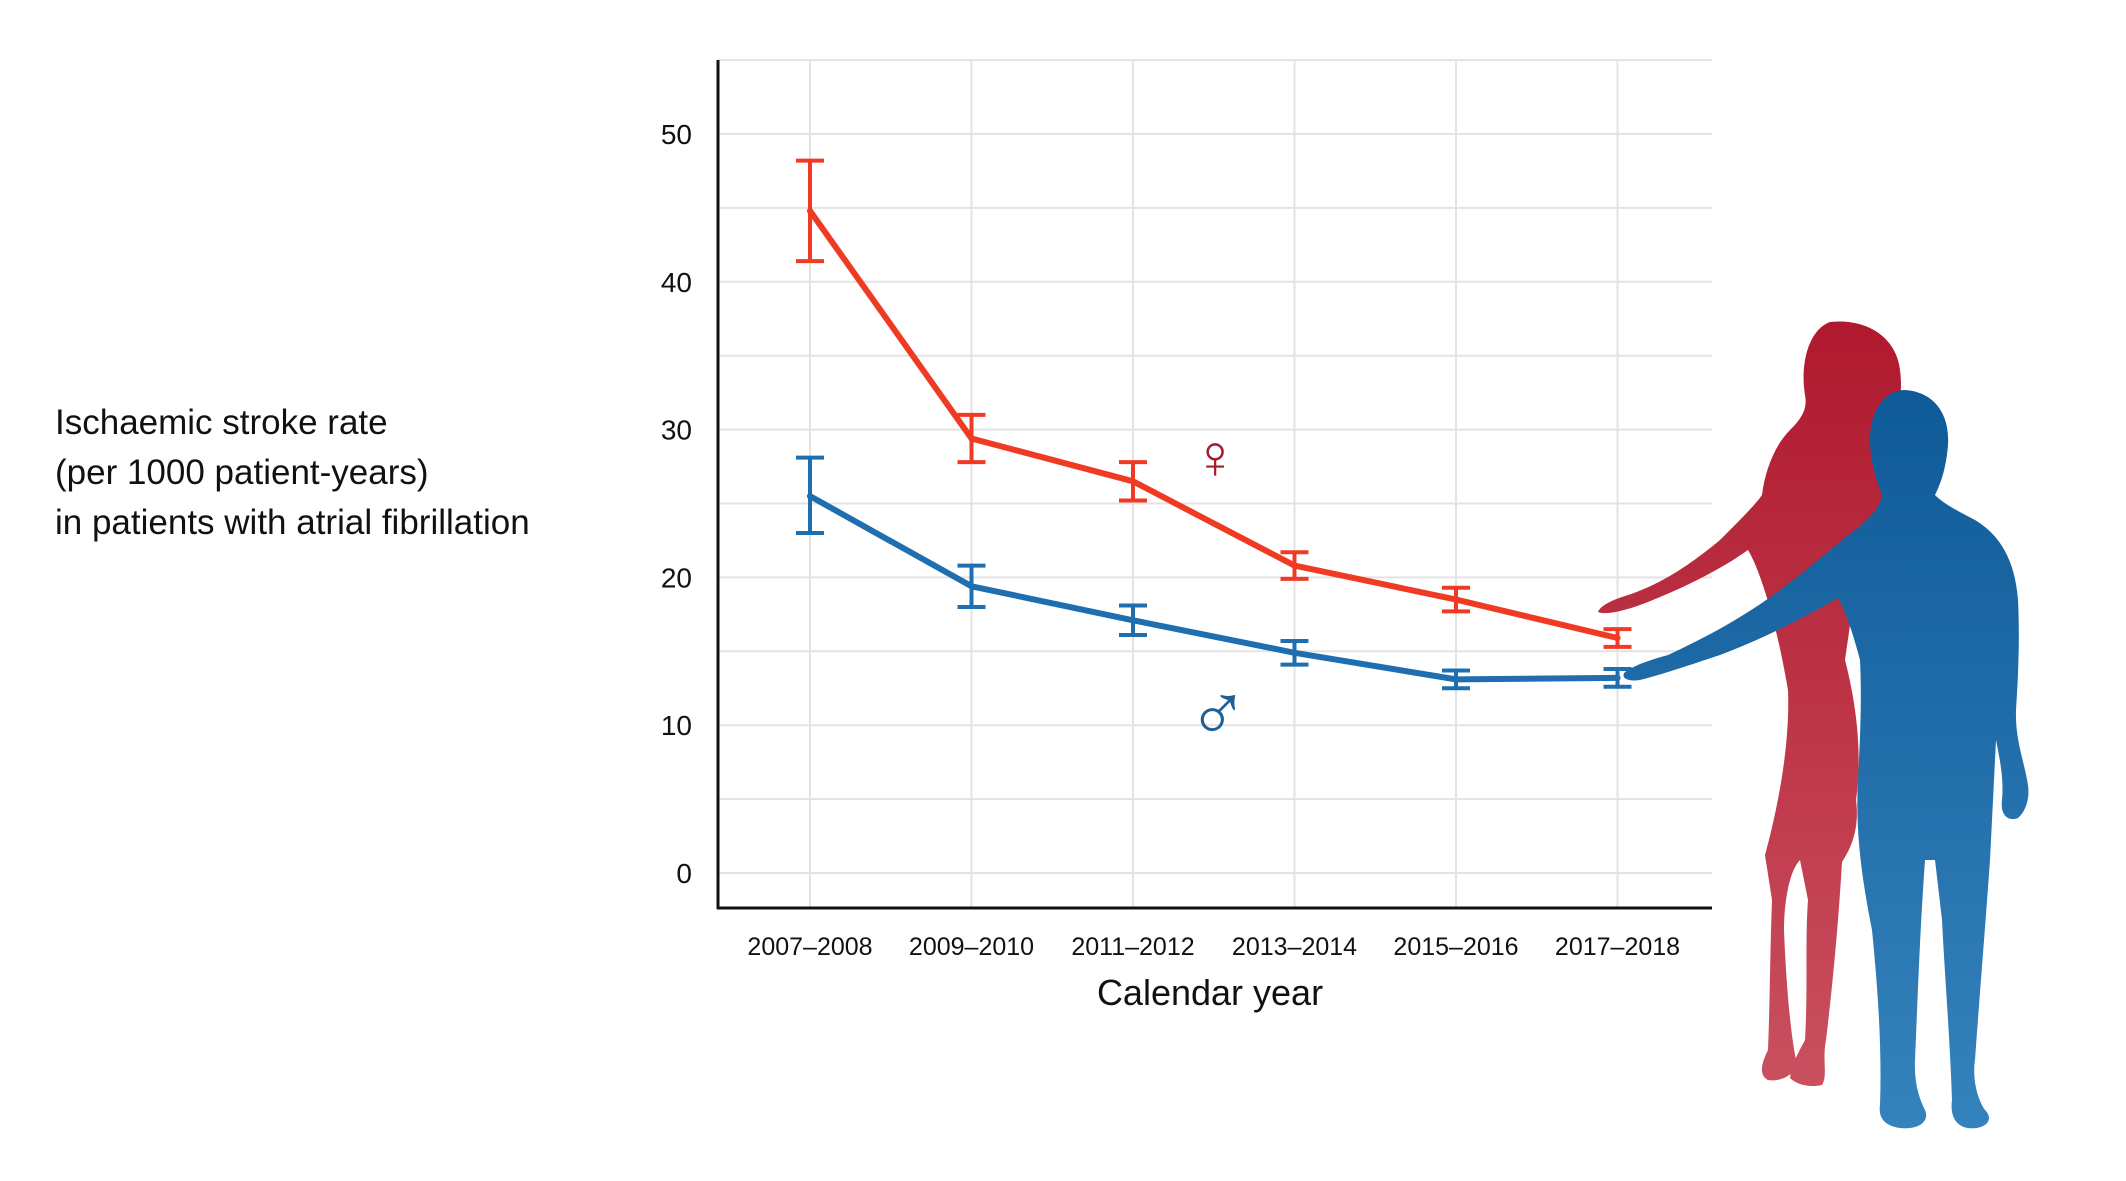 This screenshot has width=2126, height=1181. I want to click on y-tick-label: 30, so click(676, 430).